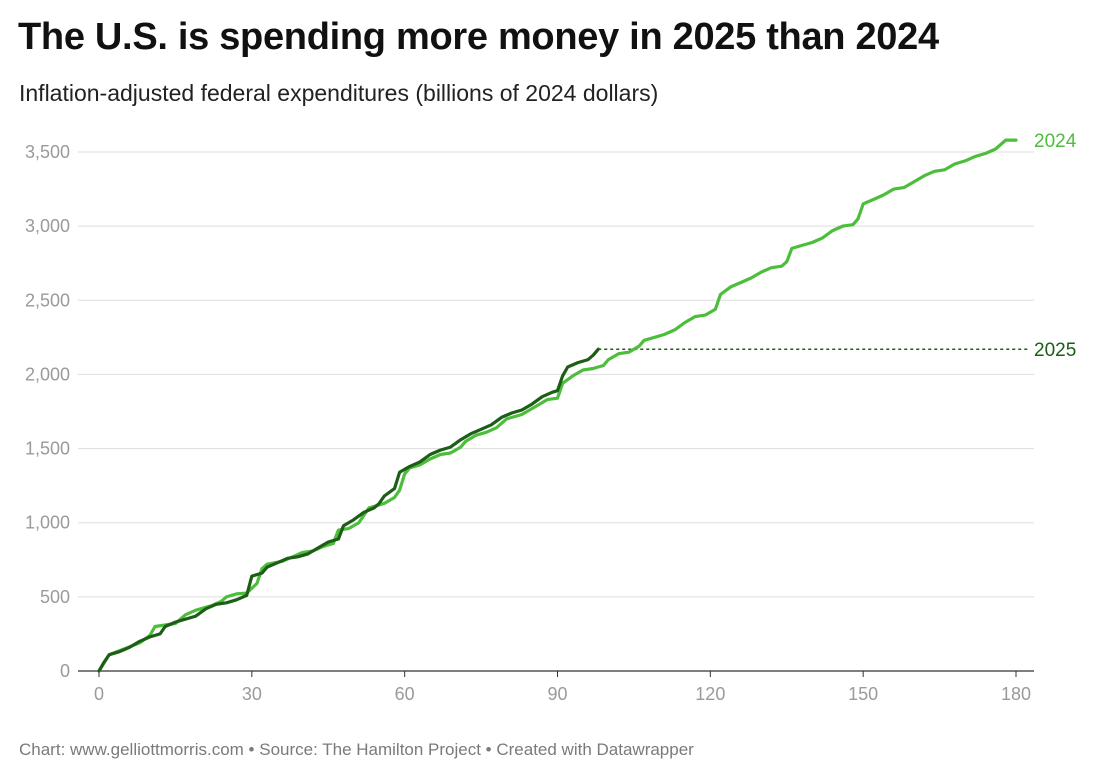 This screenshot has width=1100, height=782. I want to click on x-tick-label: 120, so click(710, 694).